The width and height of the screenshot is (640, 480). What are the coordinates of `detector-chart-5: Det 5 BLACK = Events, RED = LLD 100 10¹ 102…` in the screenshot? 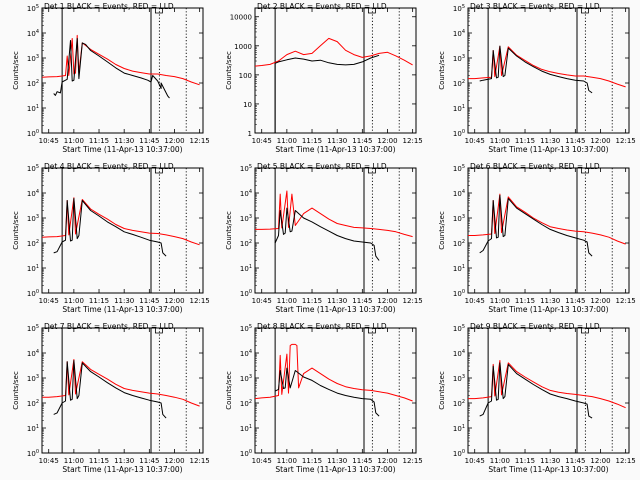 It's located at (324, 238).